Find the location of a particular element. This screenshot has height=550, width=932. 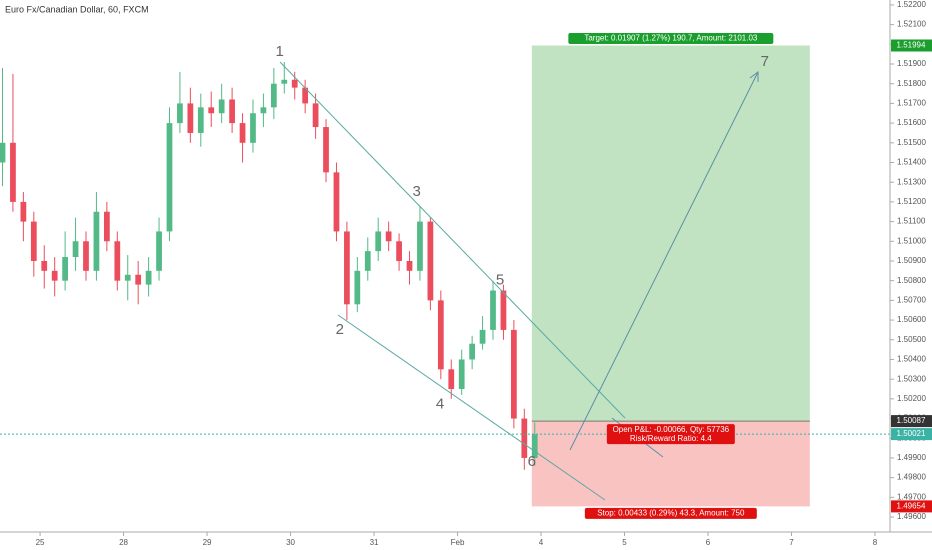

stop-label-box is located at coordinates (670, 513).